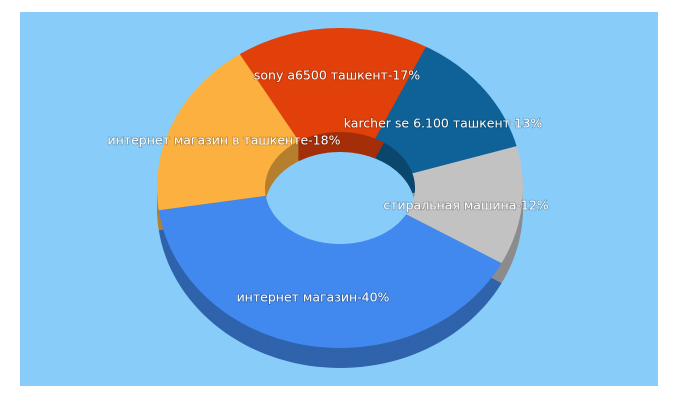 This screenshot has height=404, width=680. Describe the element at coordinates (313, 297) in the screenshot. I see `slice-label: интернет магазин-40%` at that location.